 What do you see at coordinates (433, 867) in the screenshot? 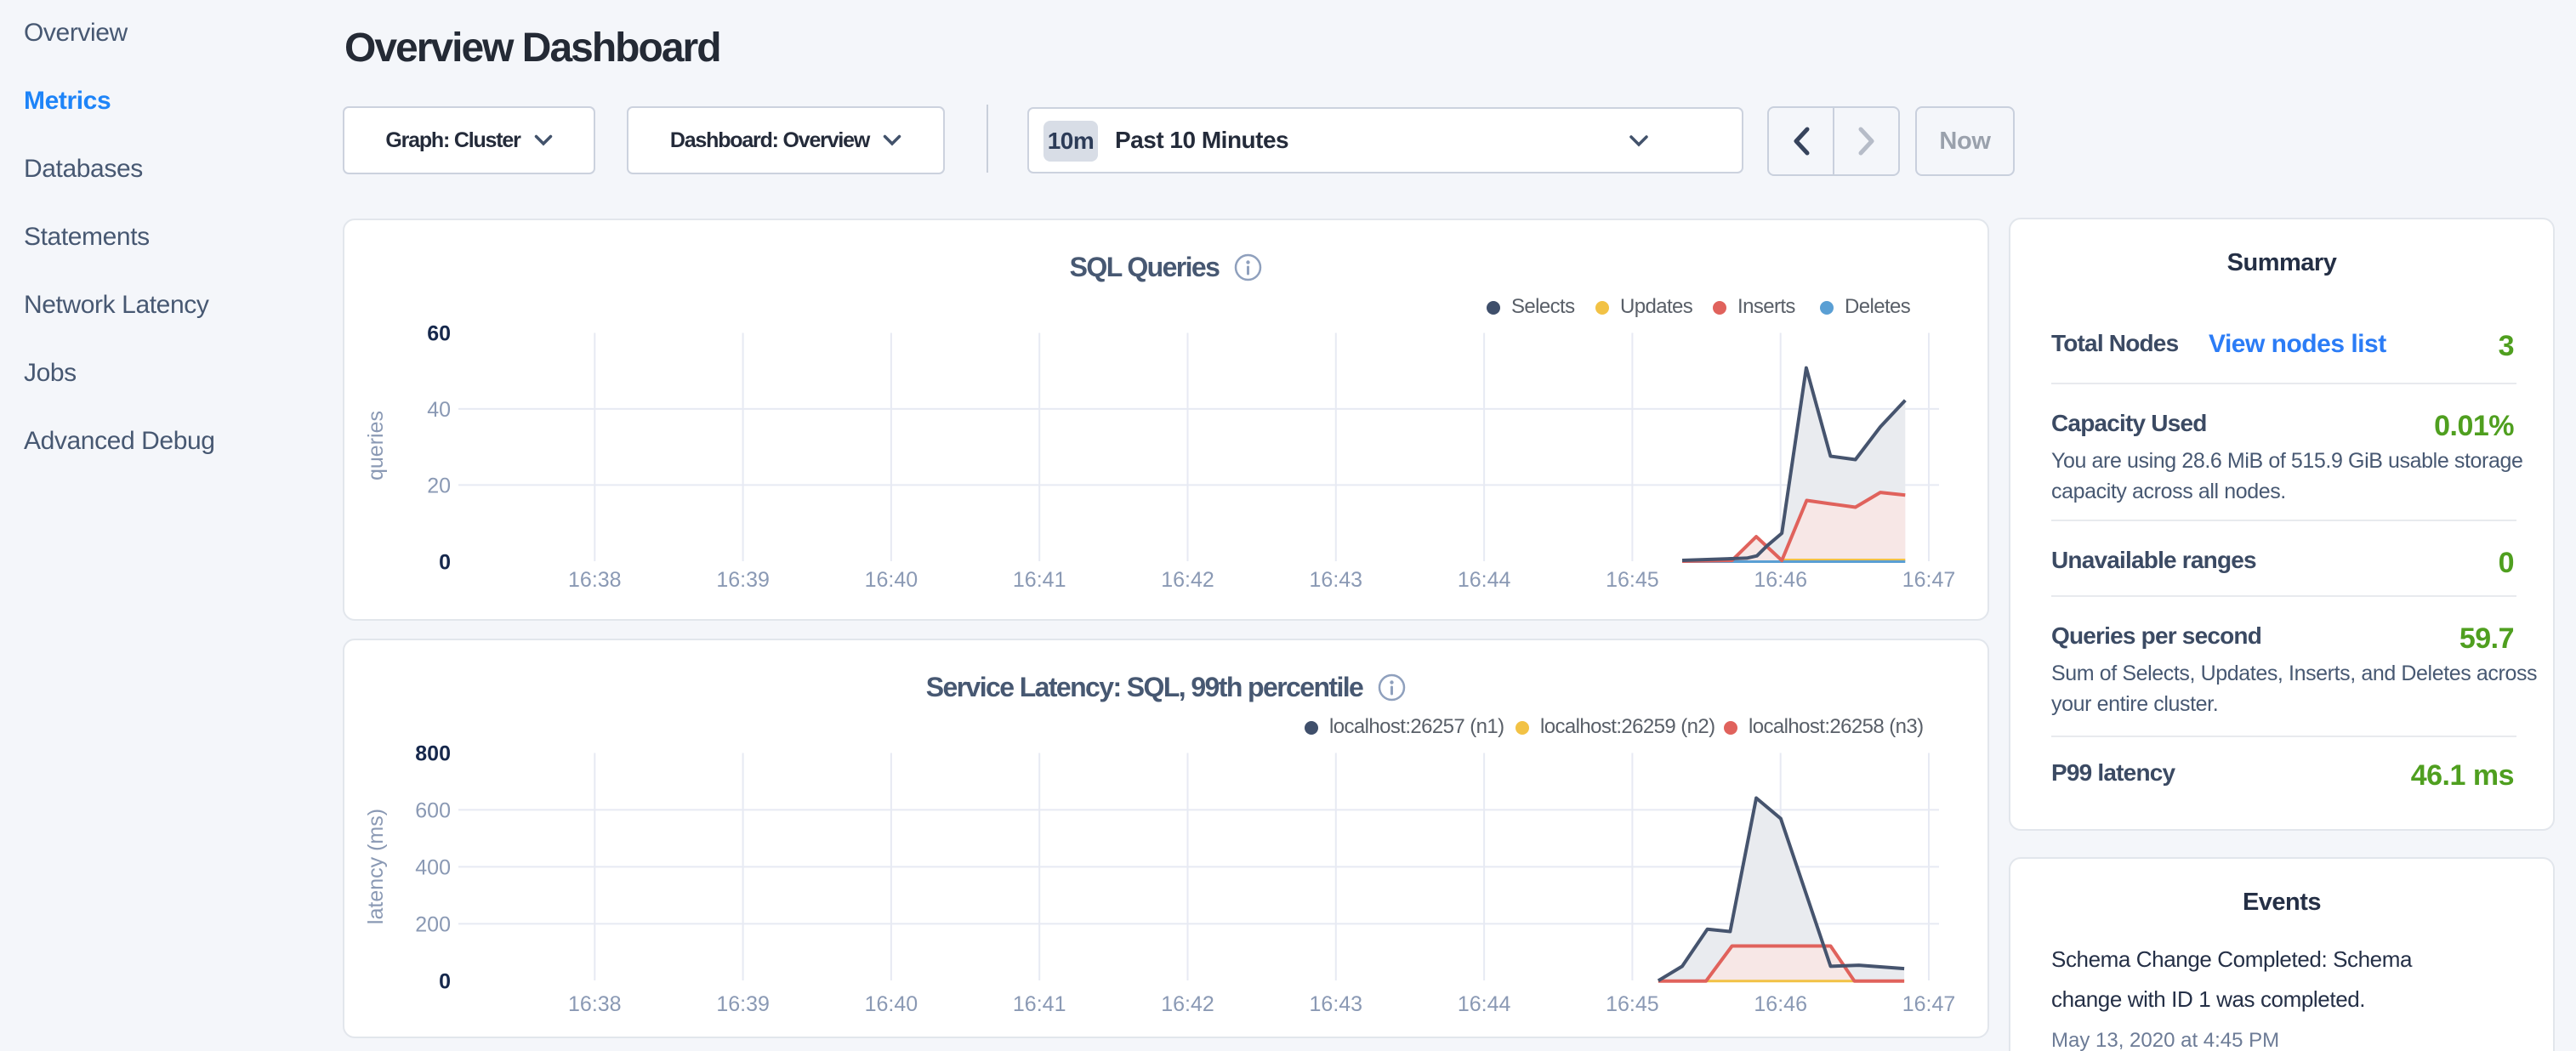
I see `svg-text: 400` at bounding box center [433, 867].